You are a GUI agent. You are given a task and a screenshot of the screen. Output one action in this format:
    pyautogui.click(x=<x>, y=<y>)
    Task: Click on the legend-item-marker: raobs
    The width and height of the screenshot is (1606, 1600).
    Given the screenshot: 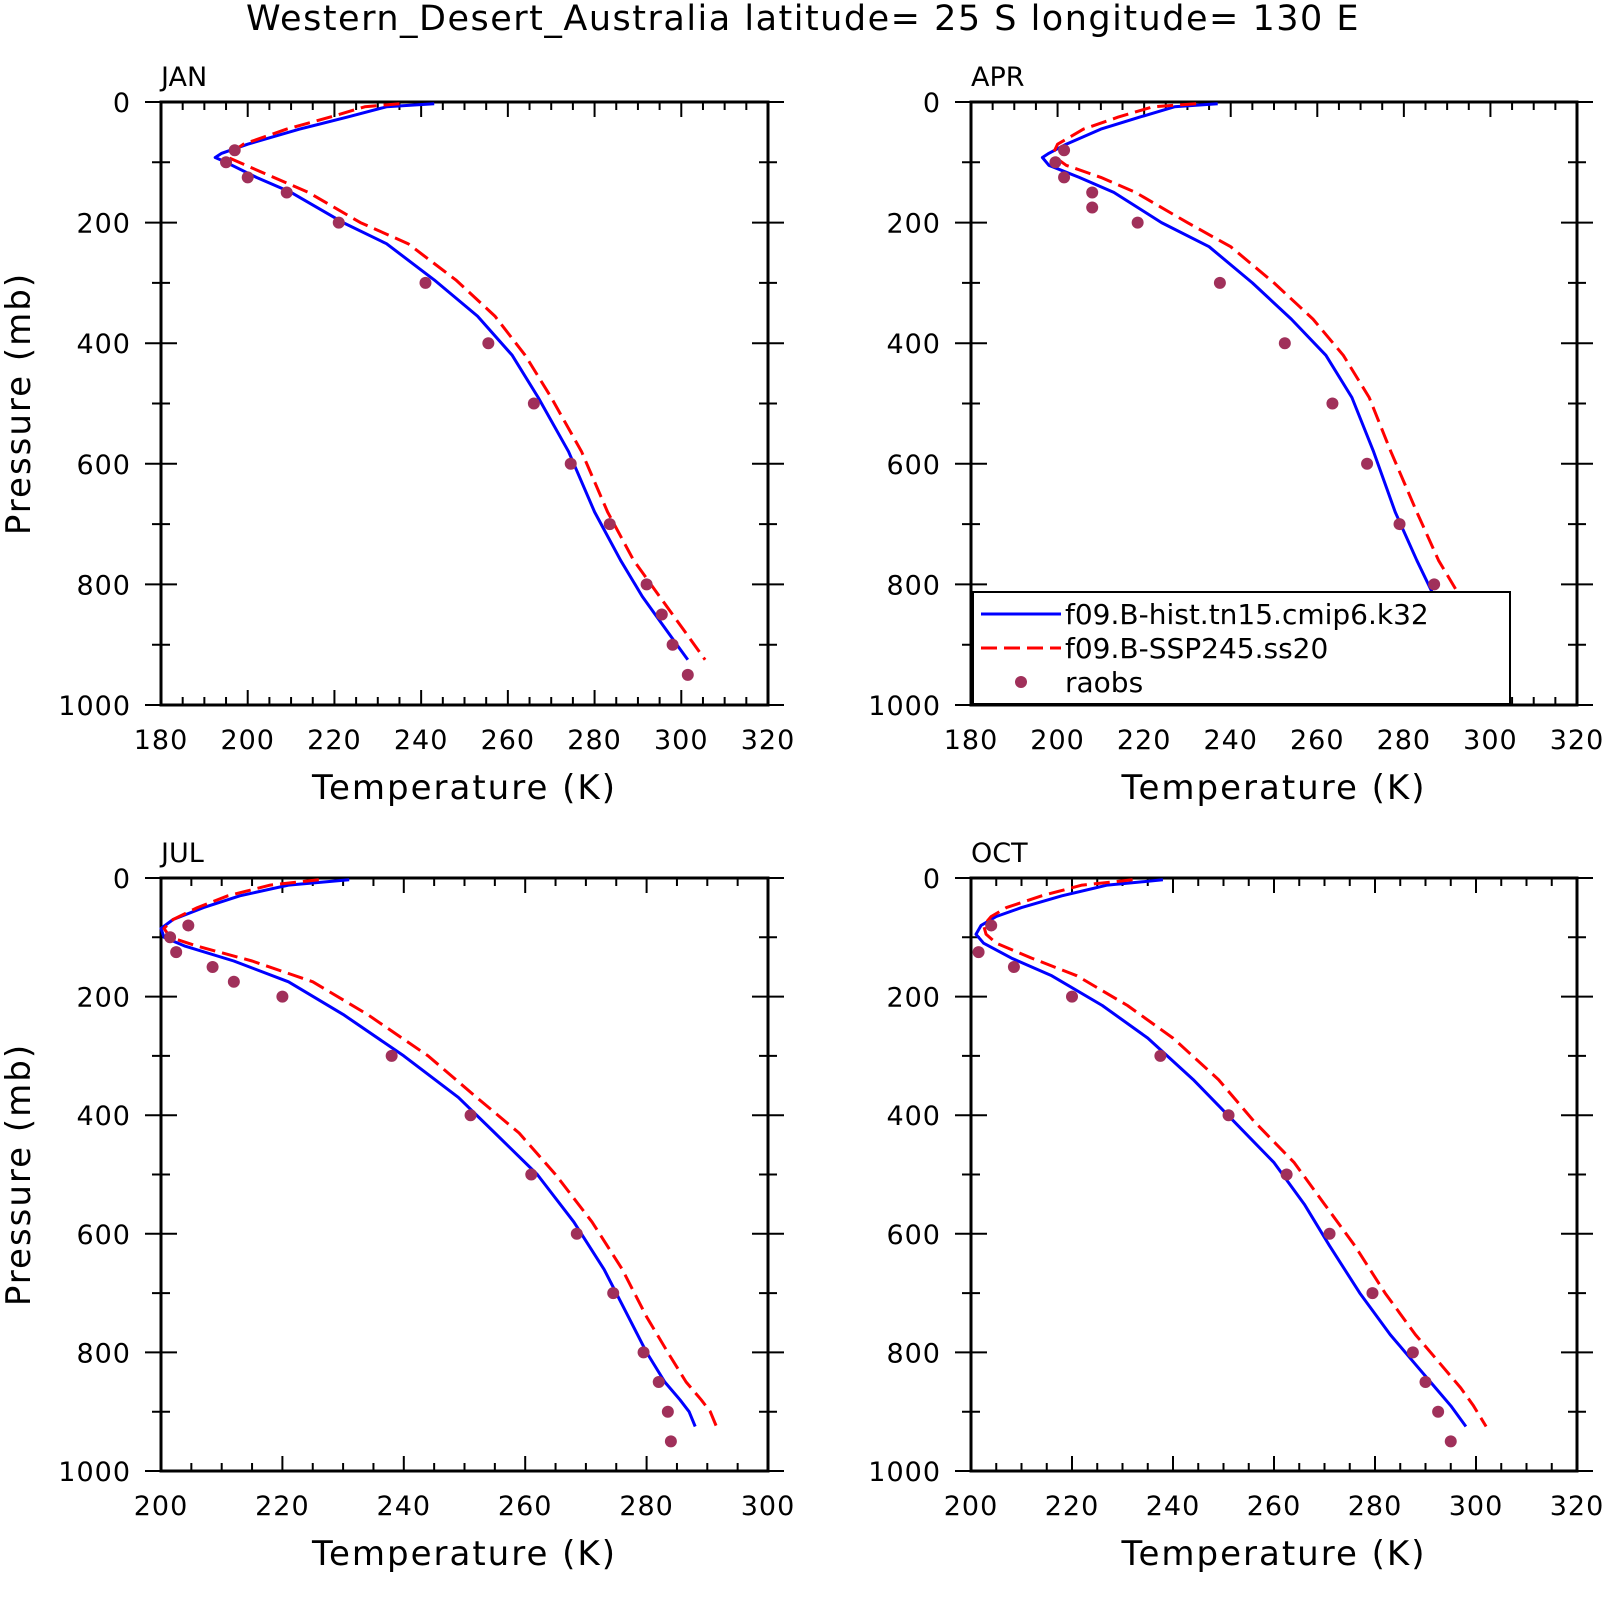 What is the action you would take?
    pyautogui.click(x=1079, y=682)
    